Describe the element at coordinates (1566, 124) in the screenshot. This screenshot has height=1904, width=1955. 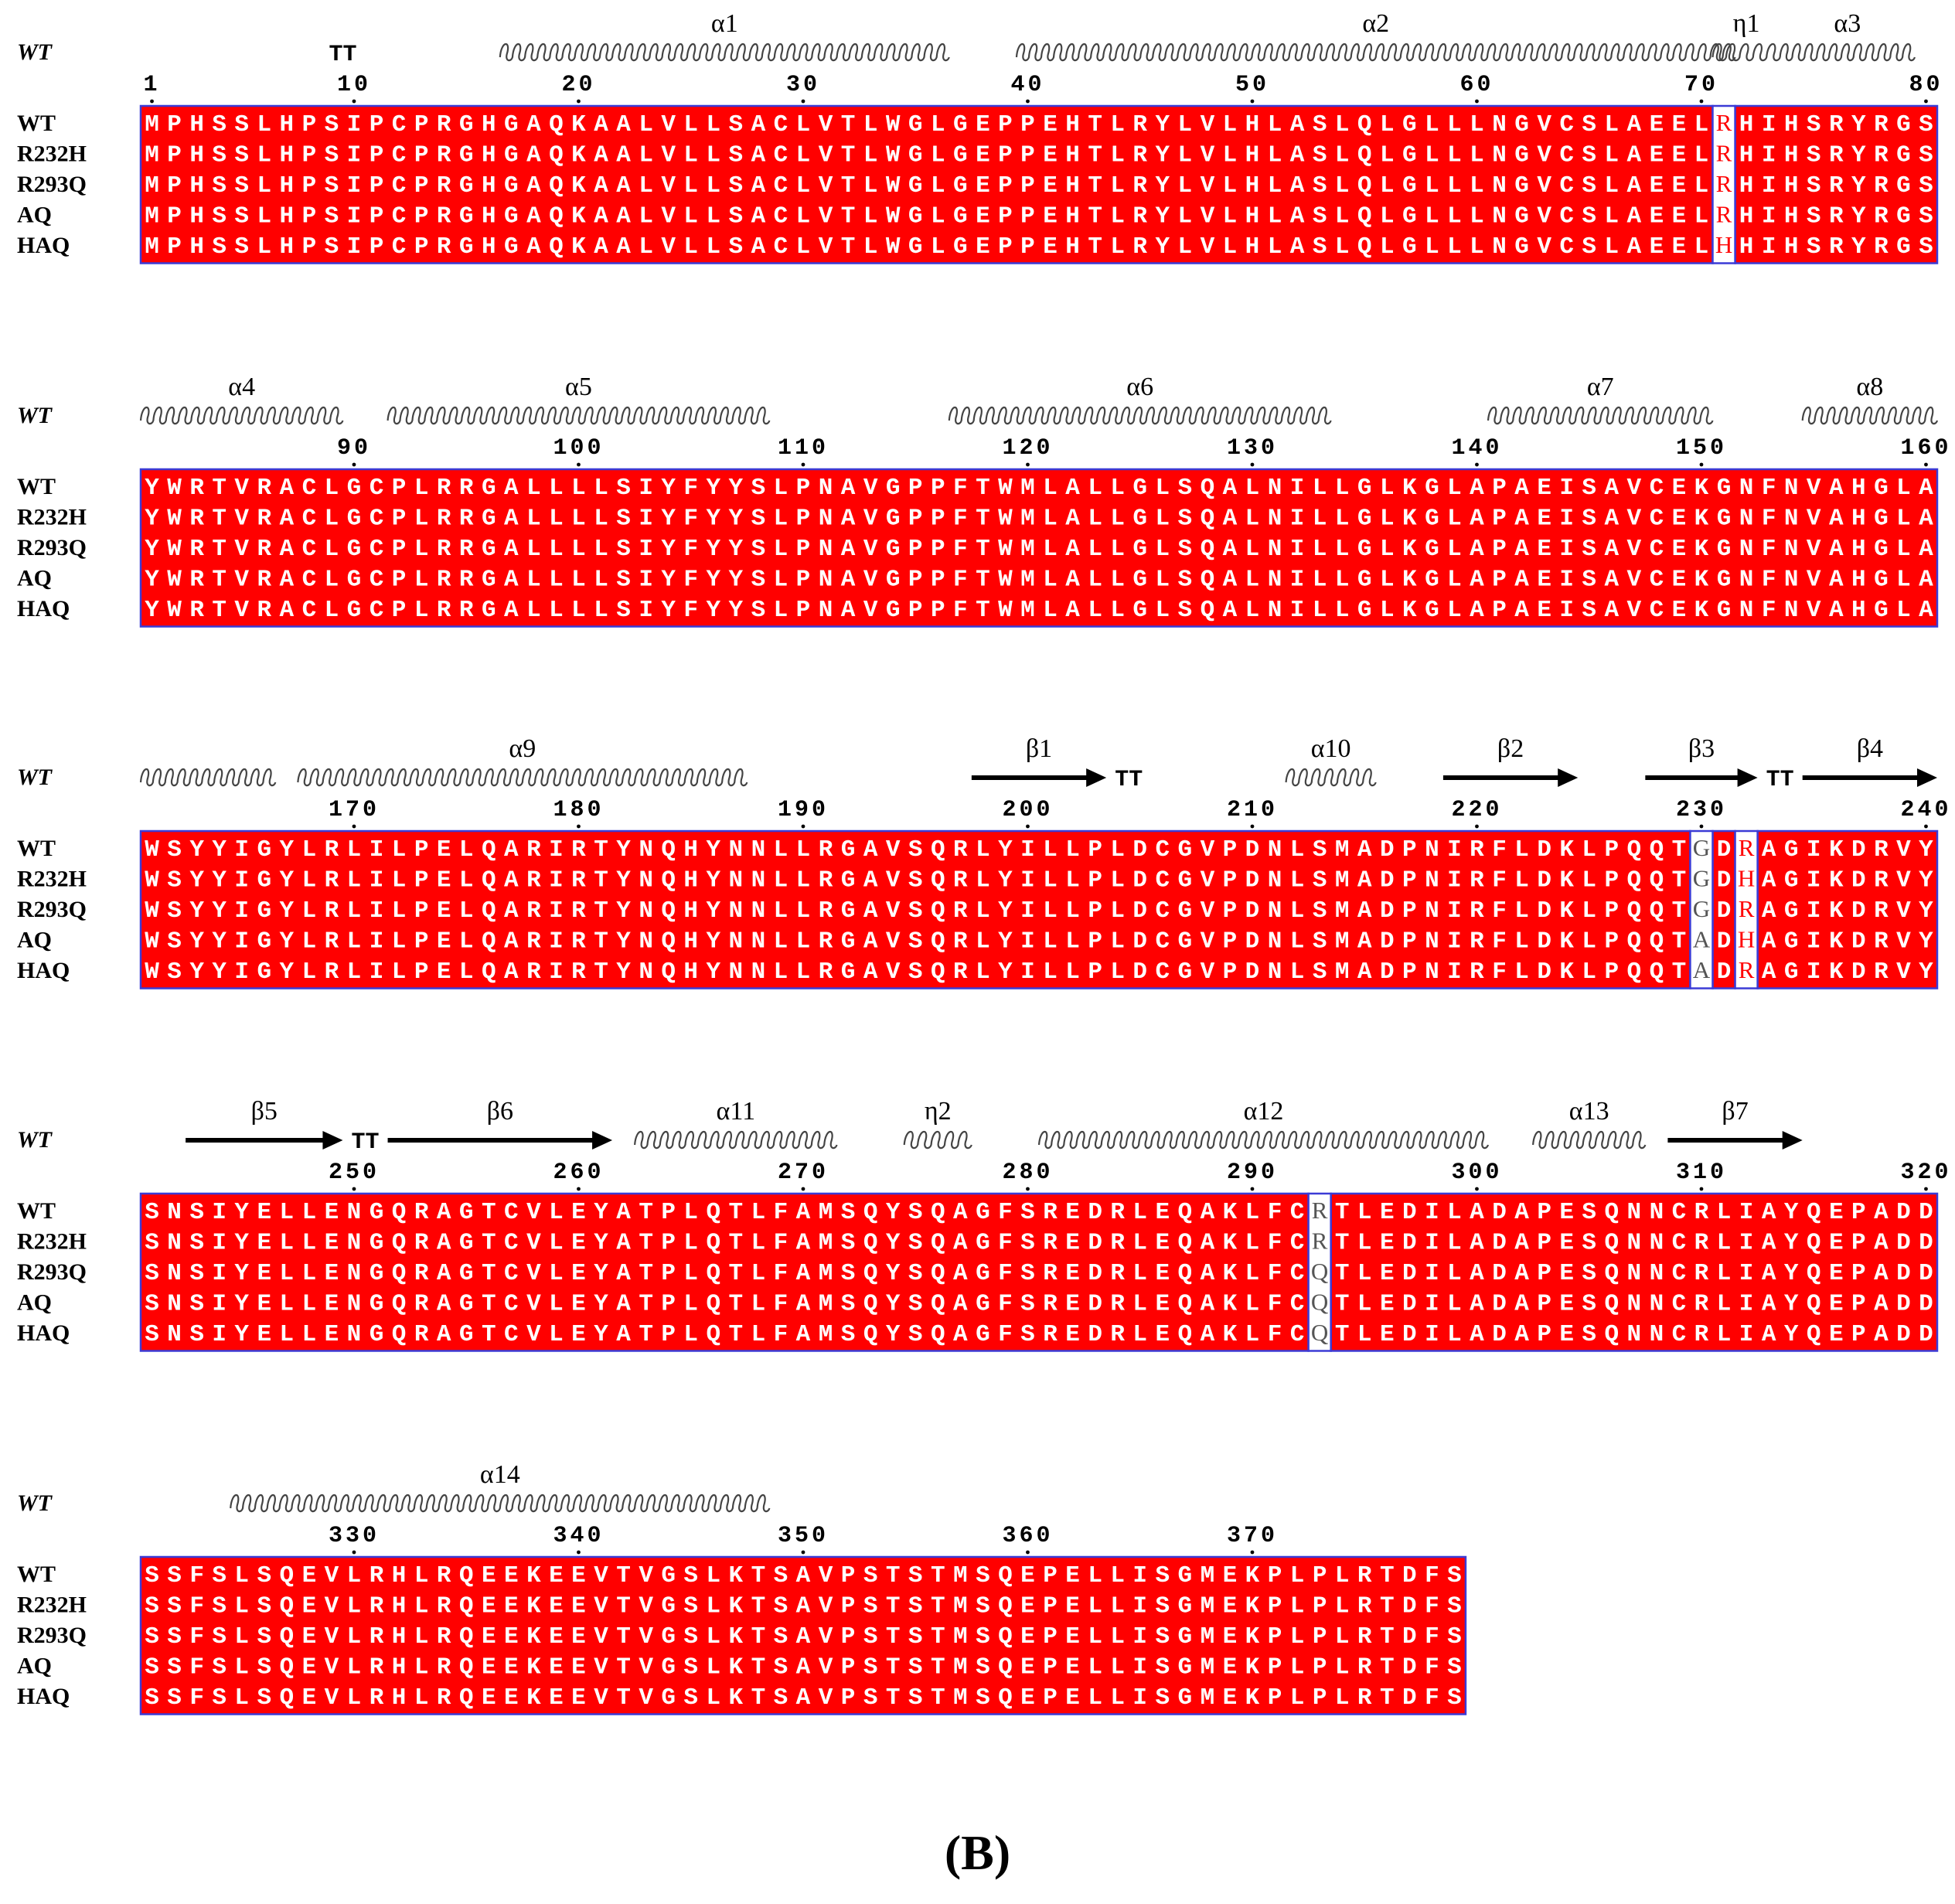
I see `residue: C` at that location.